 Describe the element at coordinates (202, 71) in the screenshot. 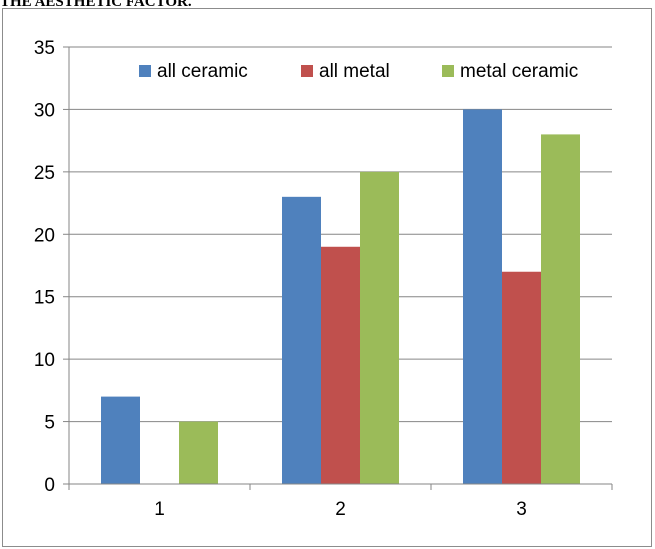

I see `legend-label-all-ceramic: all ceramic` at that location.